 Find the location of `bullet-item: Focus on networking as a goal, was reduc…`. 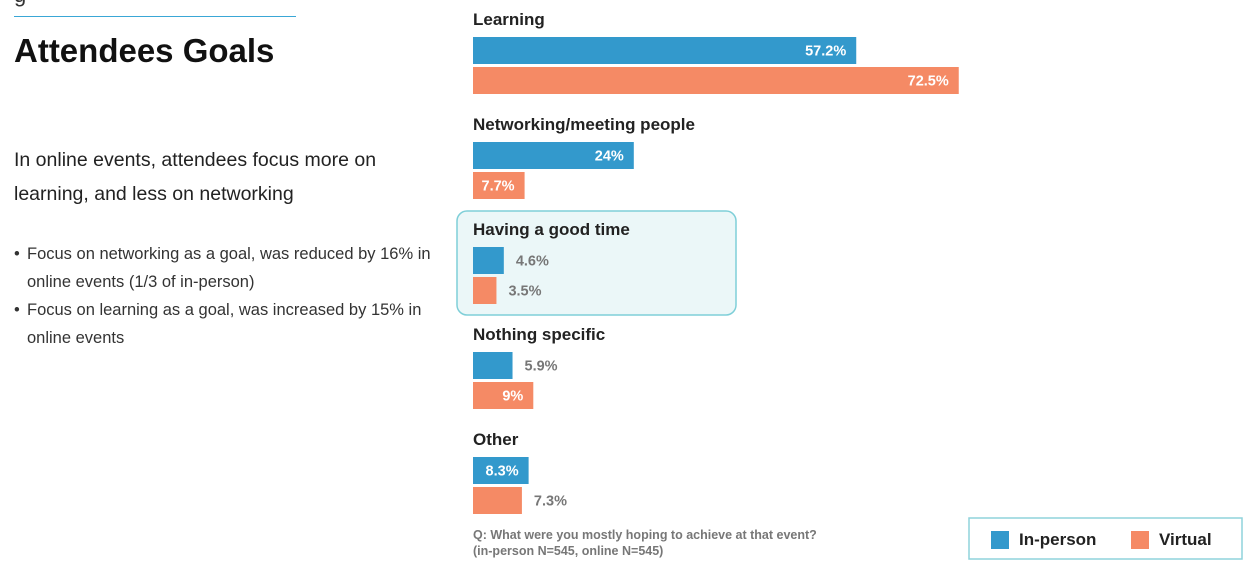

bullet-item: Focus on networking as a goal, was reduc… is located at coordinates (224, 268).